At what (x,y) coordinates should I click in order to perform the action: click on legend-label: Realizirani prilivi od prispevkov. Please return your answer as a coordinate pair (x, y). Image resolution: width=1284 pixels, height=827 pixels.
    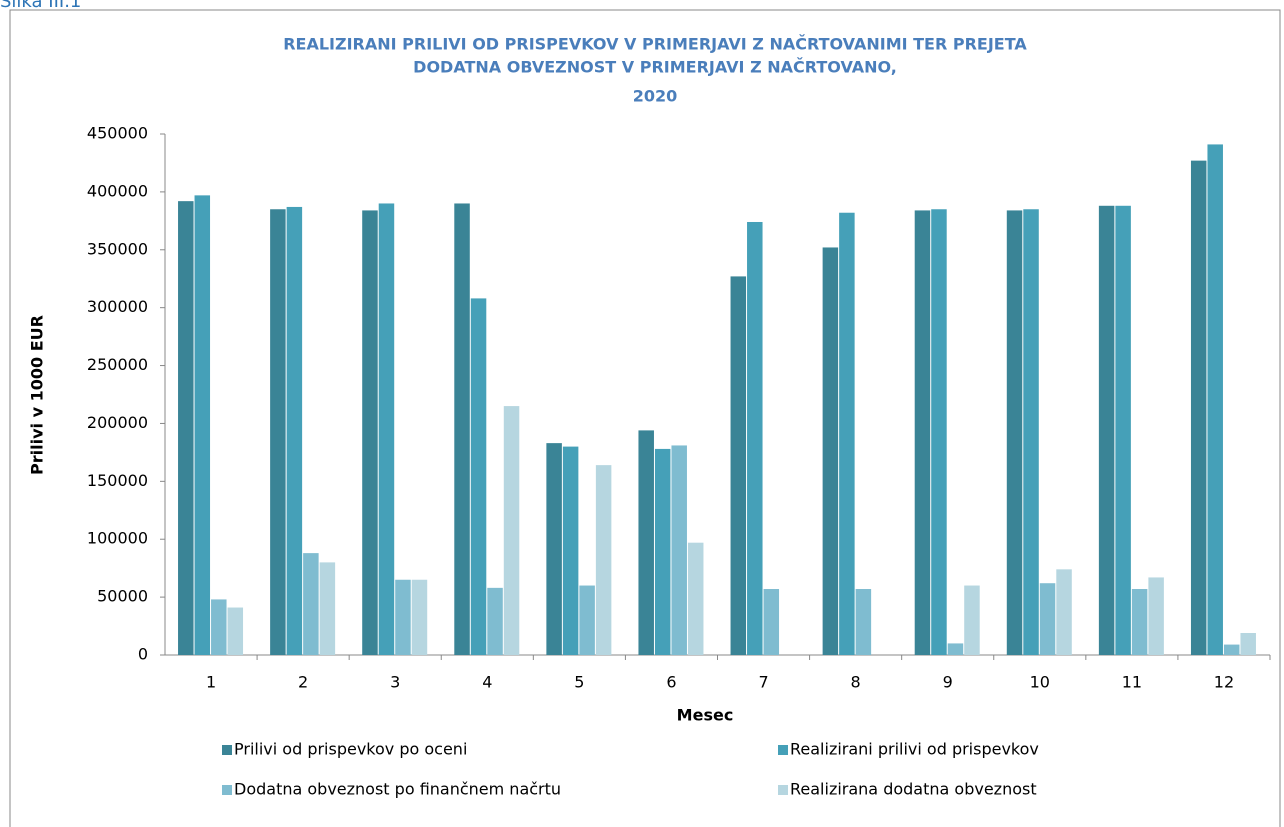
    Looking at the image, I should click on (914, 749).